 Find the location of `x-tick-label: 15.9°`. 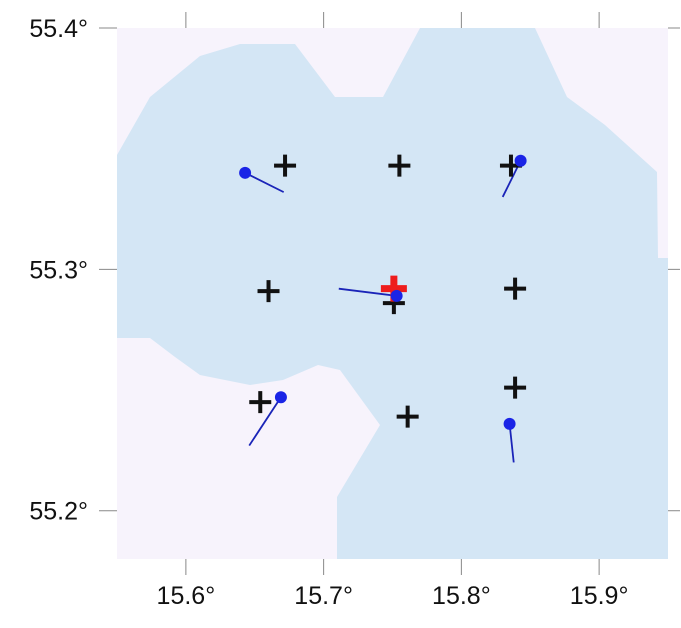

x-tick-label: 15.9° is located at coordinates (599, 596).